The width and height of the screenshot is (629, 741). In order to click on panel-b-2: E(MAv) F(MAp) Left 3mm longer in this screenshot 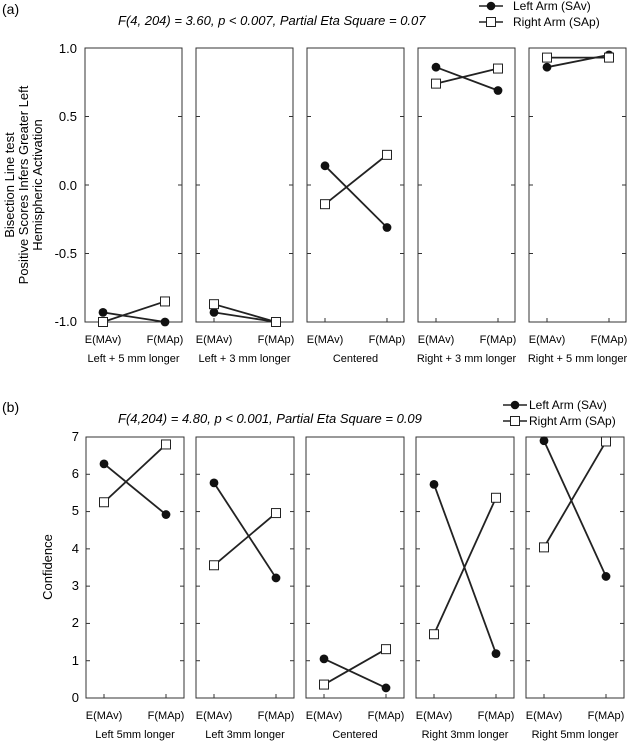, I will do `click(245, 588)`.